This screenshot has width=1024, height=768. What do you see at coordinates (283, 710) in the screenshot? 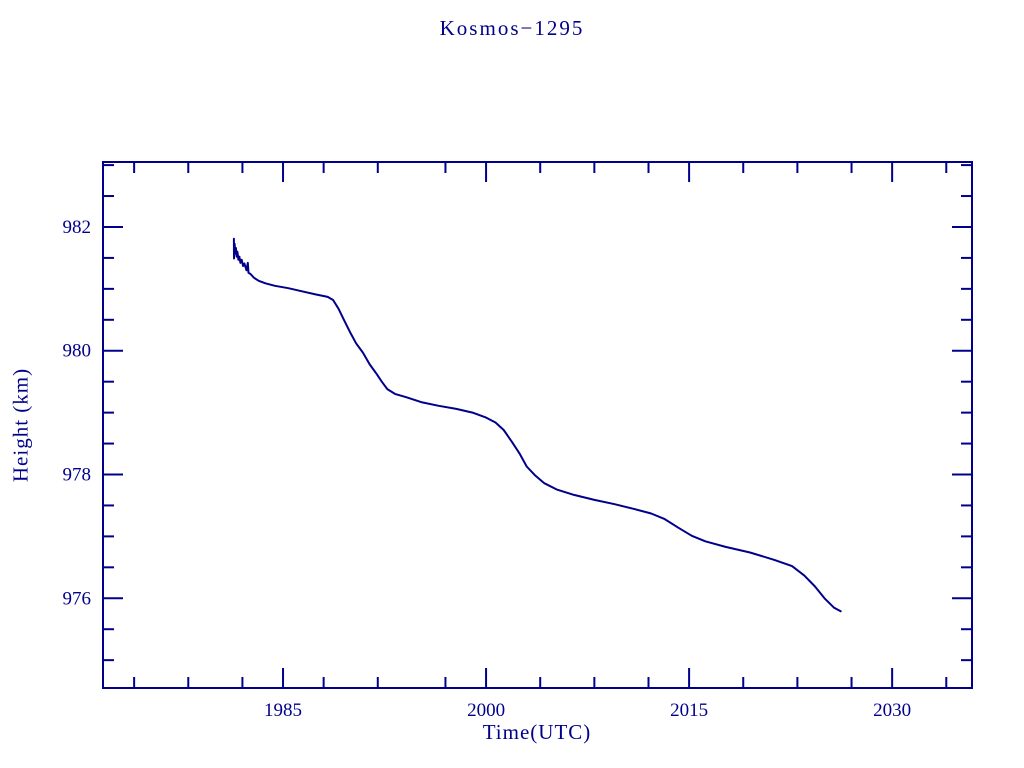
I see `x-tick-label: 1985` at bounding box center [283, 710].